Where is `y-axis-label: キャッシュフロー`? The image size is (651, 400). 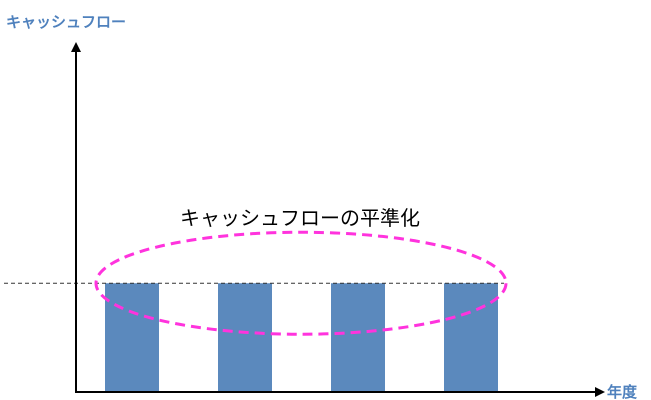 y-axis-label: キャッシュフロー is located at coordinates (66, 22).